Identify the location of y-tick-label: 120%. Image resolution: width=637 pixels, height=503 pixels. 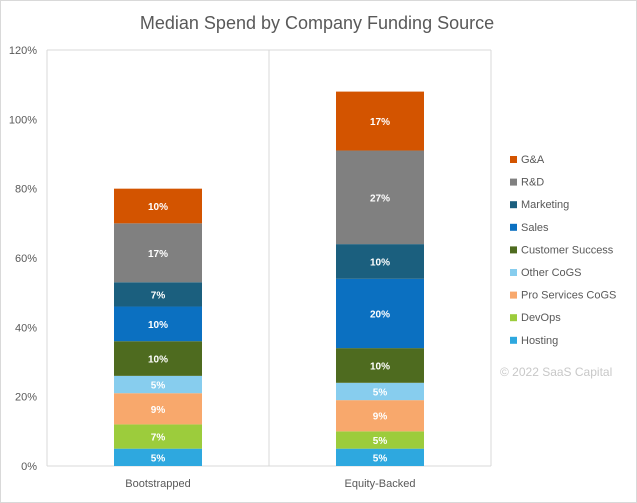
(23, 51).